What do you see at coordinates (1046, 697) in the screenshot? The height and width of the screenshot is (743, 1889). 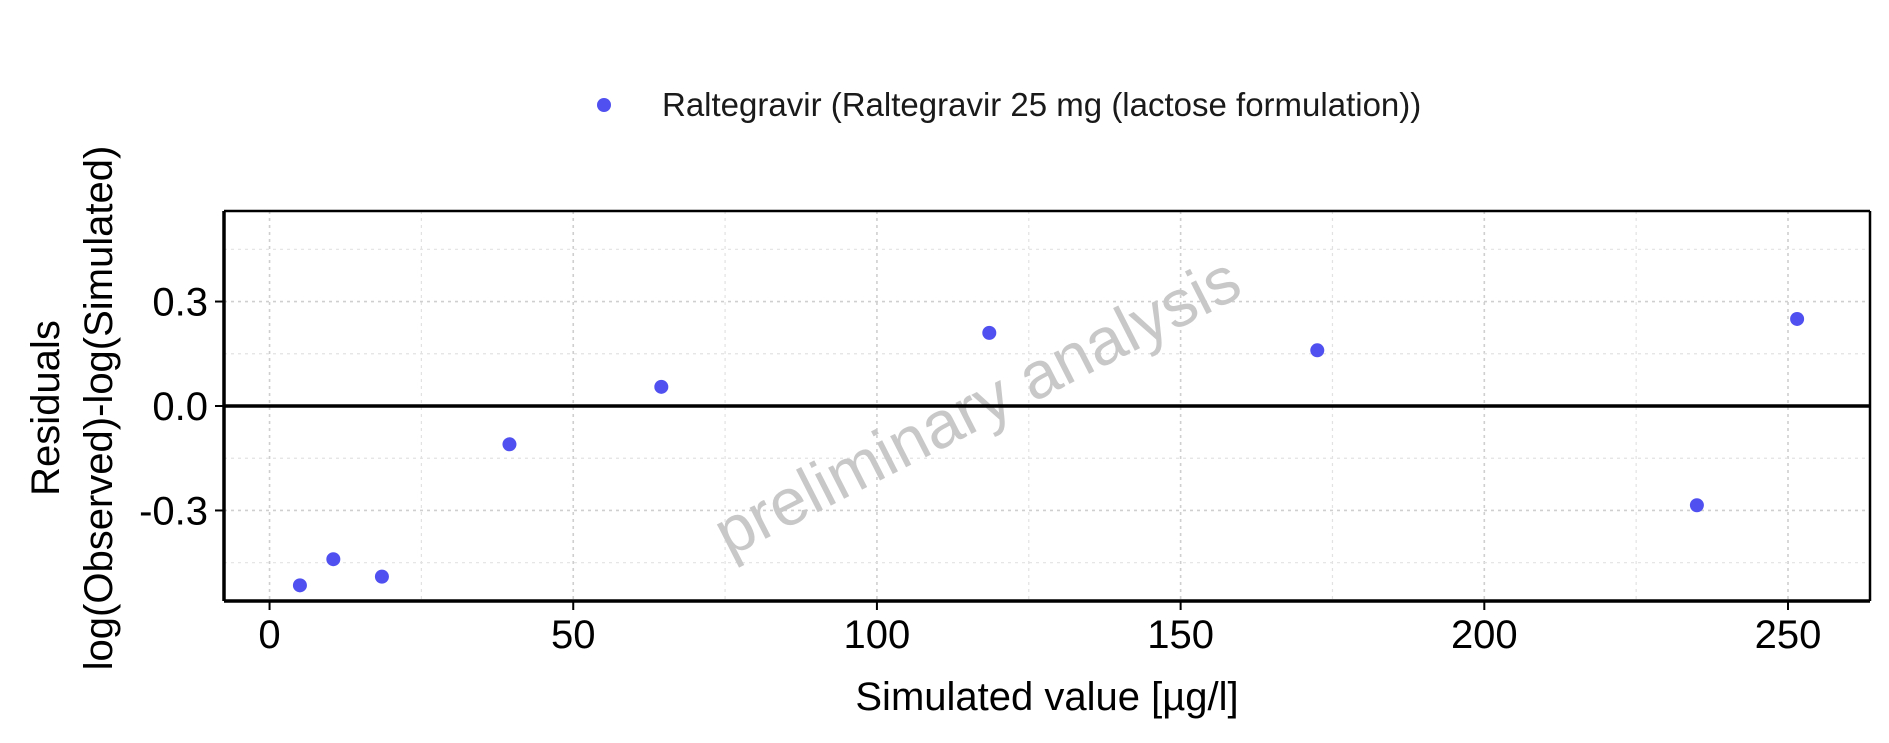 I see `x-axis-title: Simulated value [µg/l]` at bounding box center [1046, 697].